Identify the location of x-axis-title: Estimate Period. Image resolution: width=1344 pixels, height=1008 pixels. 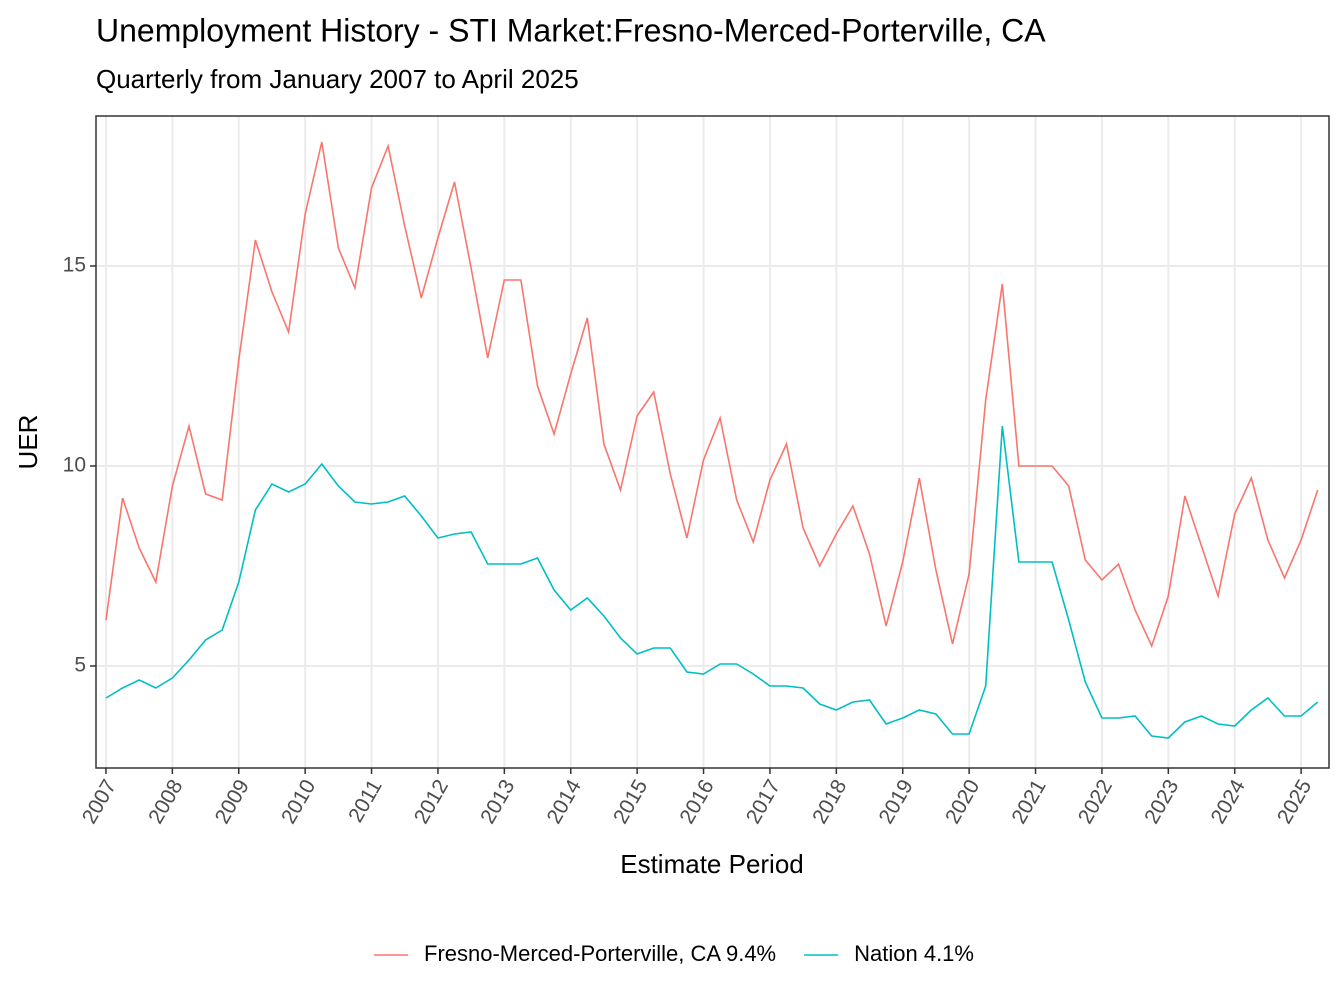
(712, 864).